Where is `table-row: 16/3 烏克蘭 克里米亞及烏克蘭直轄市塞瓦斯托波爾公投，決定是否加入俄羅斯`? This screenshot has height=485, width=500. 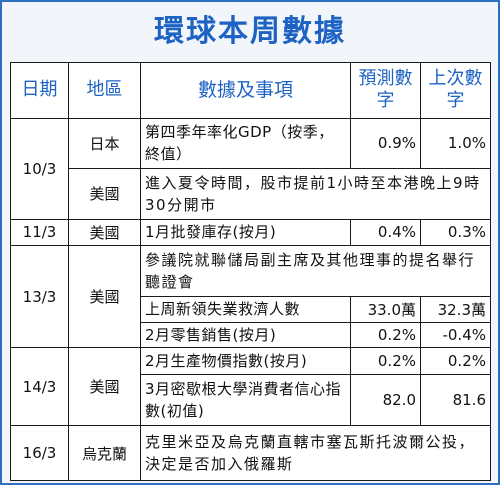
table-row: 16/3 烏克蘭 克里米亞及烏克蘭直轄市塞瓦斯托波爾公投，決定是否加入俄羅斯 is located at coordinates (250, 453).